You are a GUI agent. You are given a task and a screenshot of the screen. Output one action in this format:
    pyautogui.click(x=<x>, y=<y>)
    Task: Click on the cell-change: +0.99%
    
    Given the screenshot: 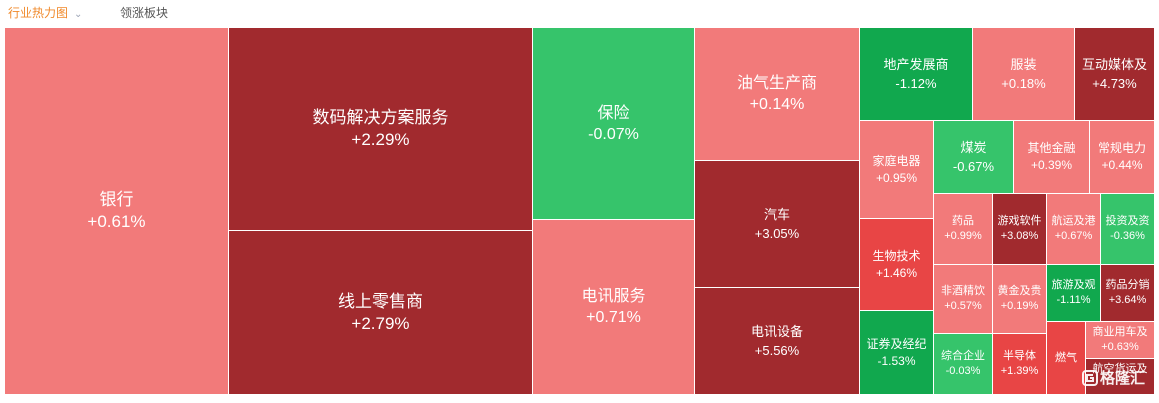 What is the action you would take?
    pyautogui.click(x=963, y=236)
    